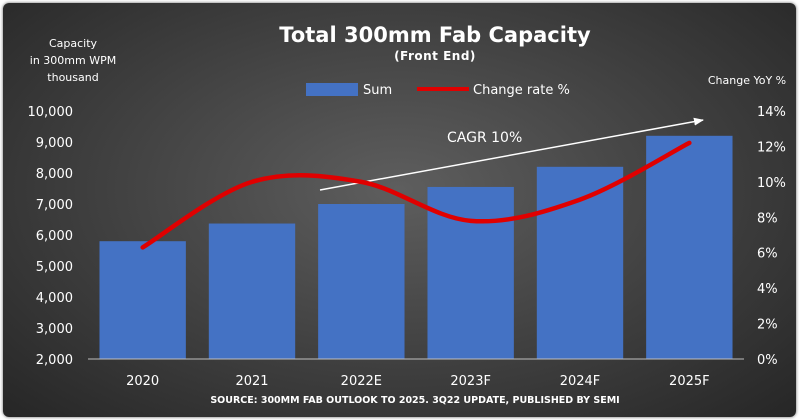 Image resolution: width=799 pixels, height=420 pixels. I want to click on left-tick-label: 7,000, so click(54, 205).